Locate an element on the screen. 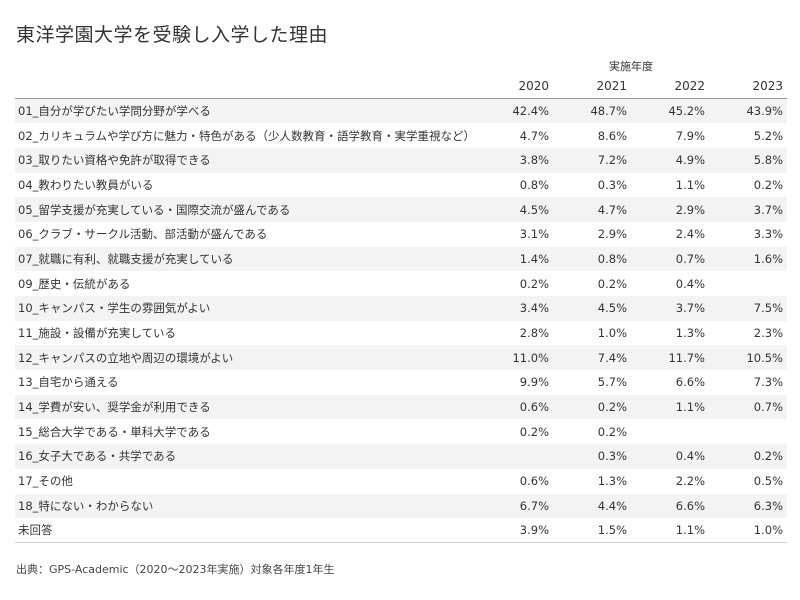  column-group-header-row: 実施年度 is located at coordinates (401, 65).